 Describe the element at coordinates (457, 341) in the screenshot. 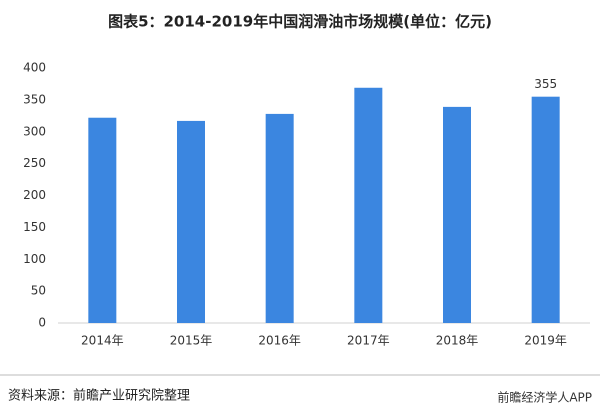

I see `x-tick-label: 2018年` at that location.